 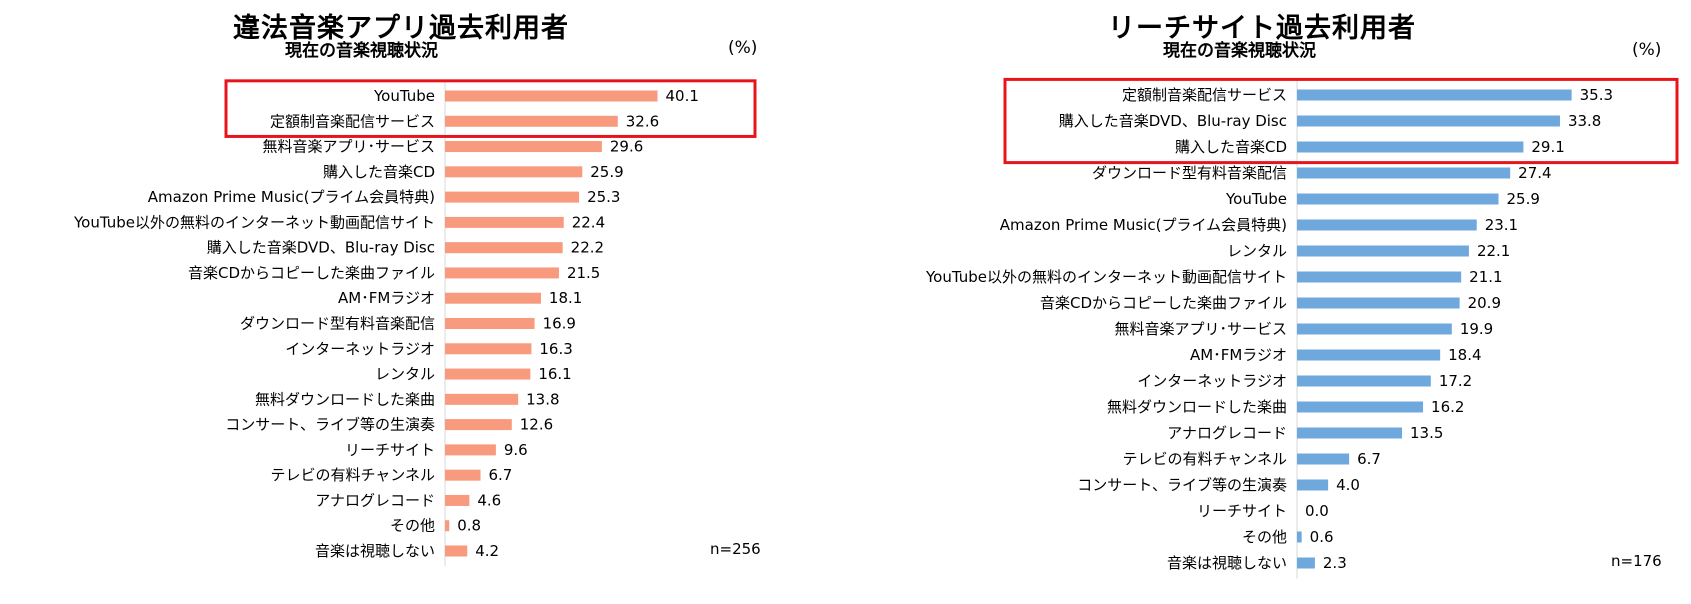 I want to click on value-label: 21.5, so click(x=583, y=273).